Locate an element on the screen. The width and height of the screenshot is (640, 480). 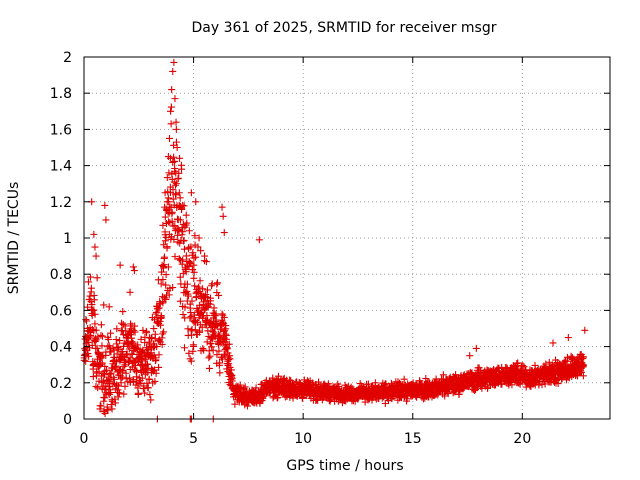
y-tick-label: 1.4 is located at coordinates (61, 167).